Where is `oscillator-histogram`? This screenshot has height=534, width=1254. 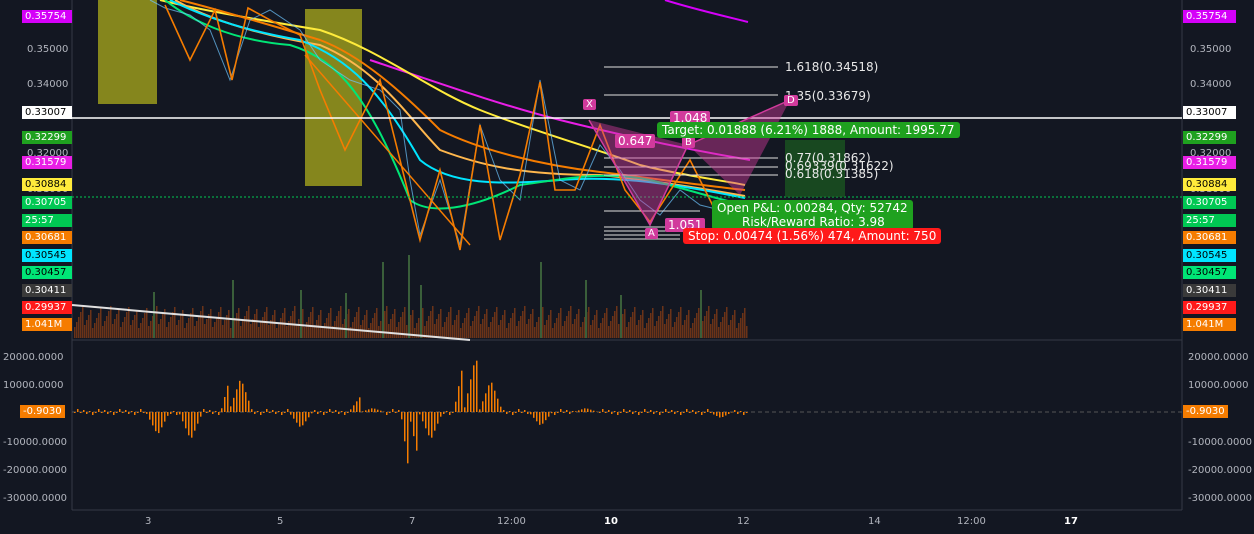
oscillator-histogram is located at coordinates (411, 412).